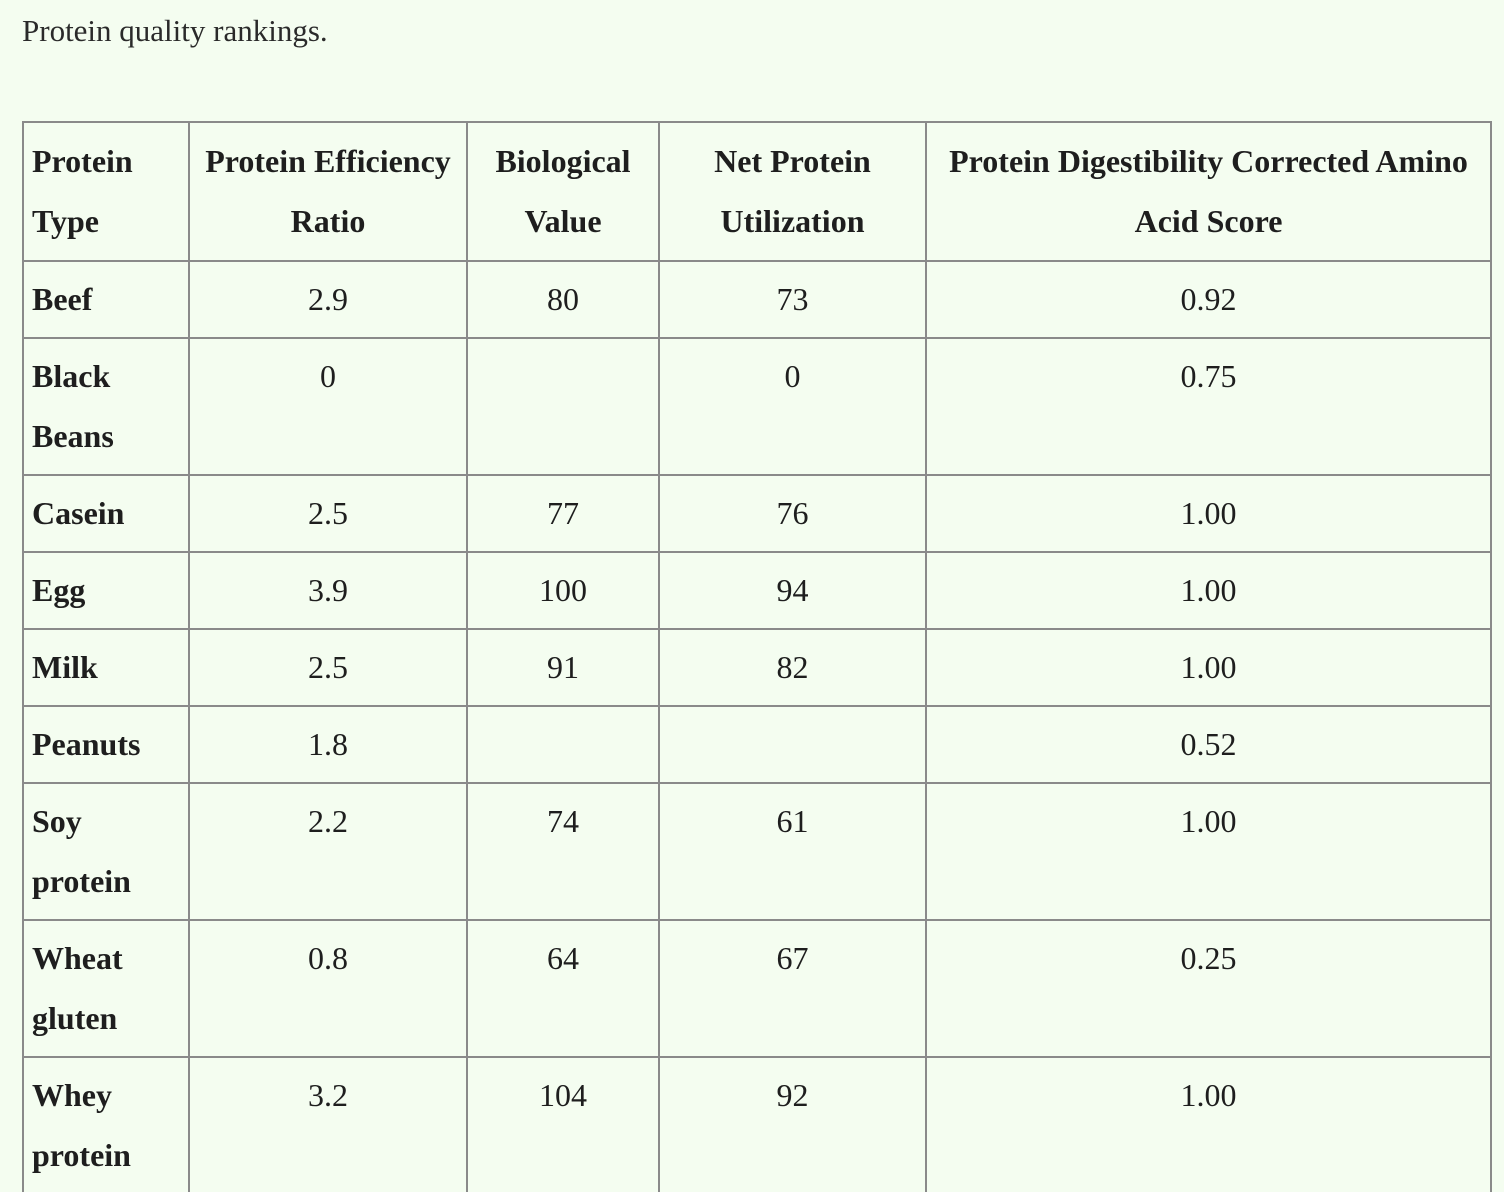  What do you see at coordinates (328, 851) in the screenshot?
I see `per-cell: 2.2` at bounding box center [328, 851].